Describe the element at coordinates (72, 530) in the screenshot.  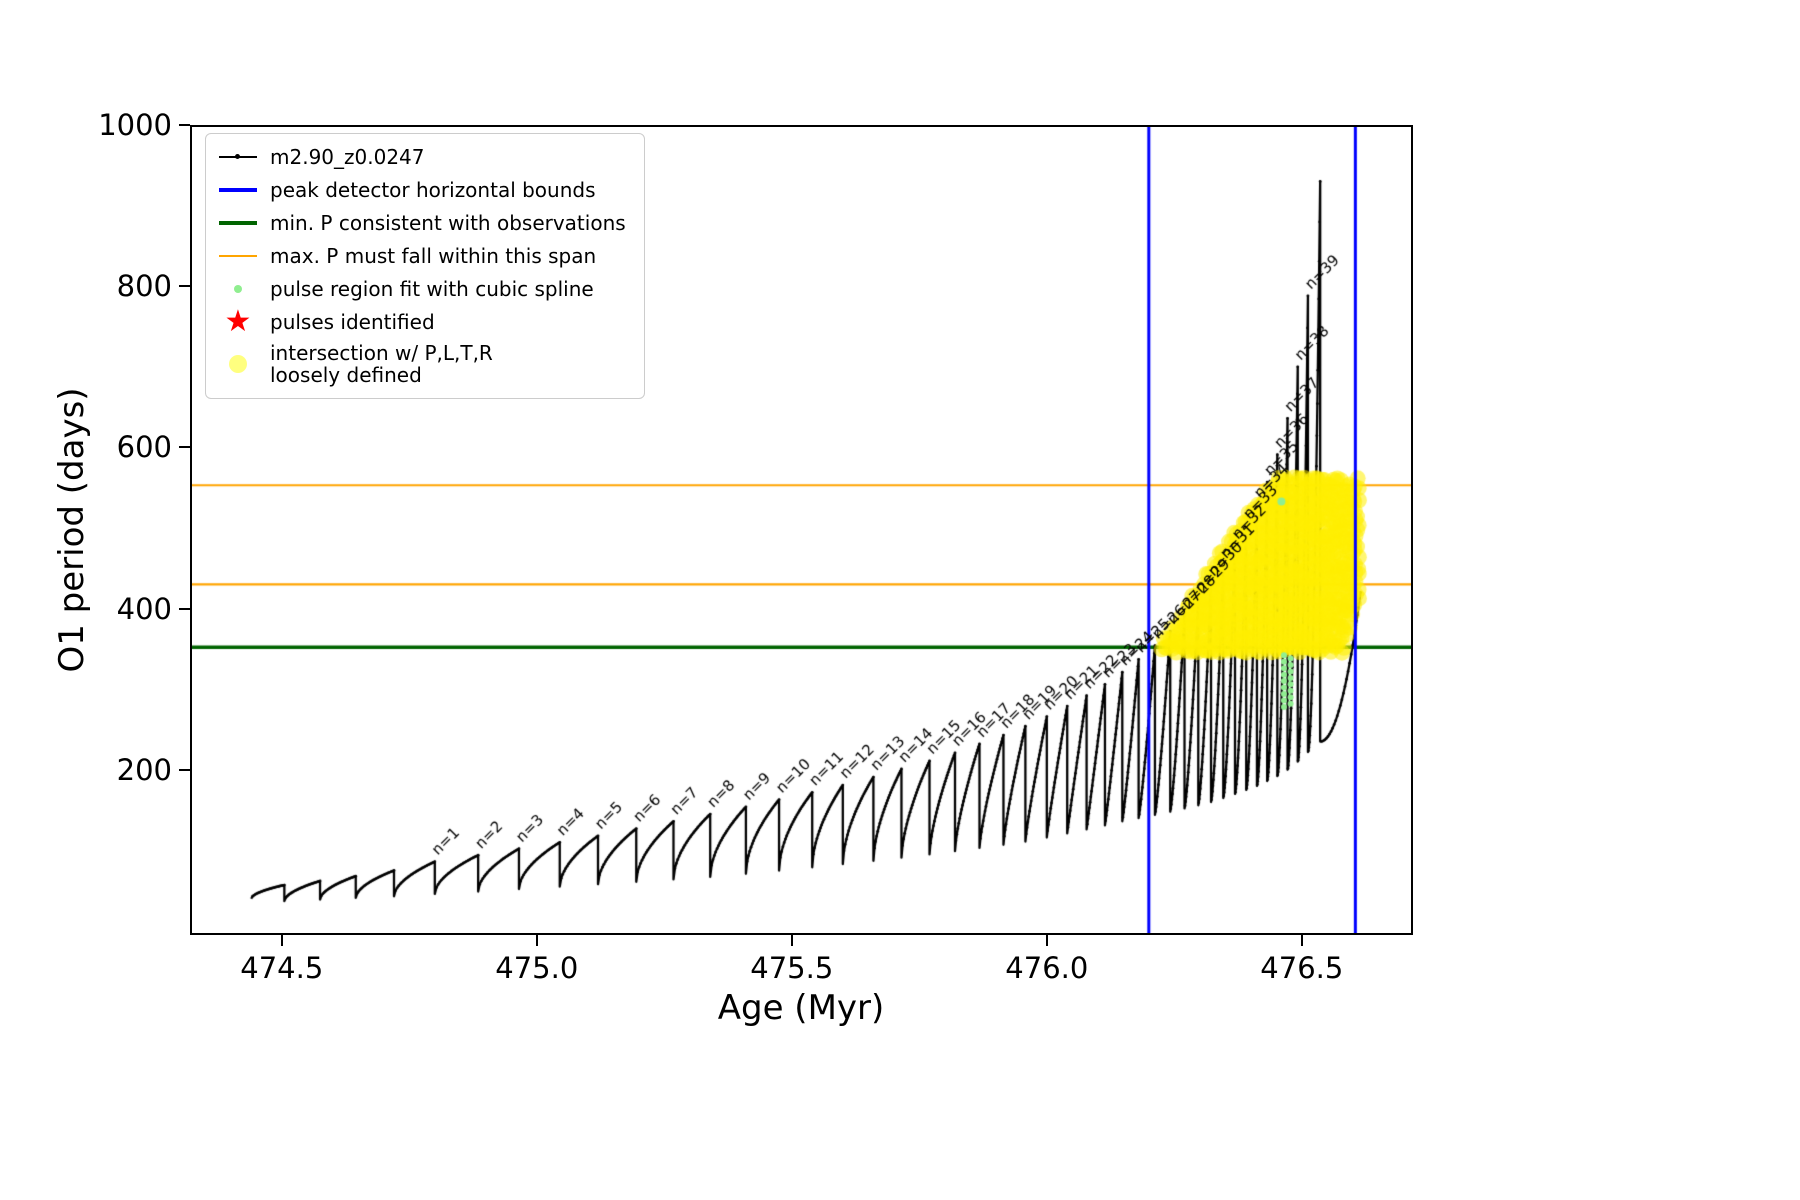
I see `y-axis-label: O1 period (days)` at that location.